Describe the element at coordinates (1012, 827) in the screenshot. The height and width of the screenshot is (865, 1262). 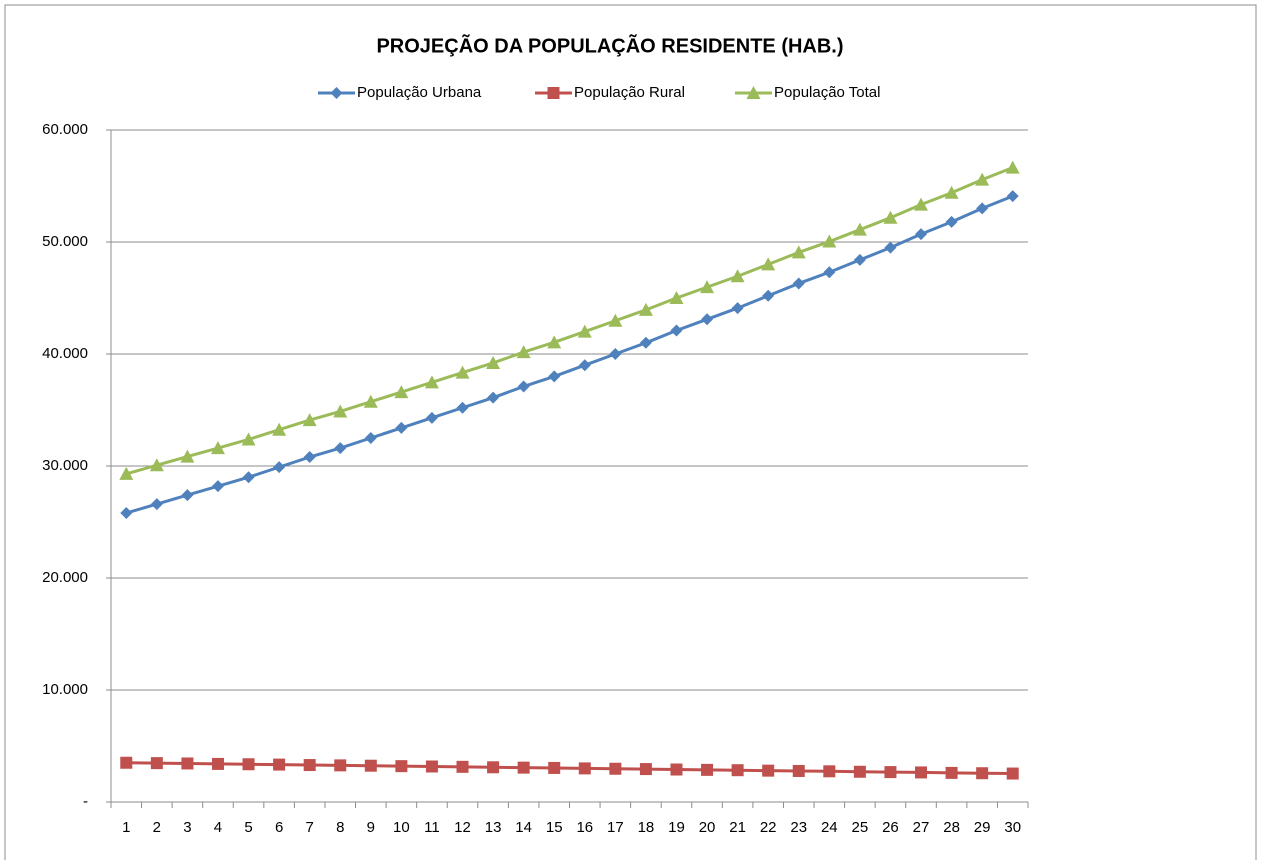
I see `x-tick-label: 30` at that location.